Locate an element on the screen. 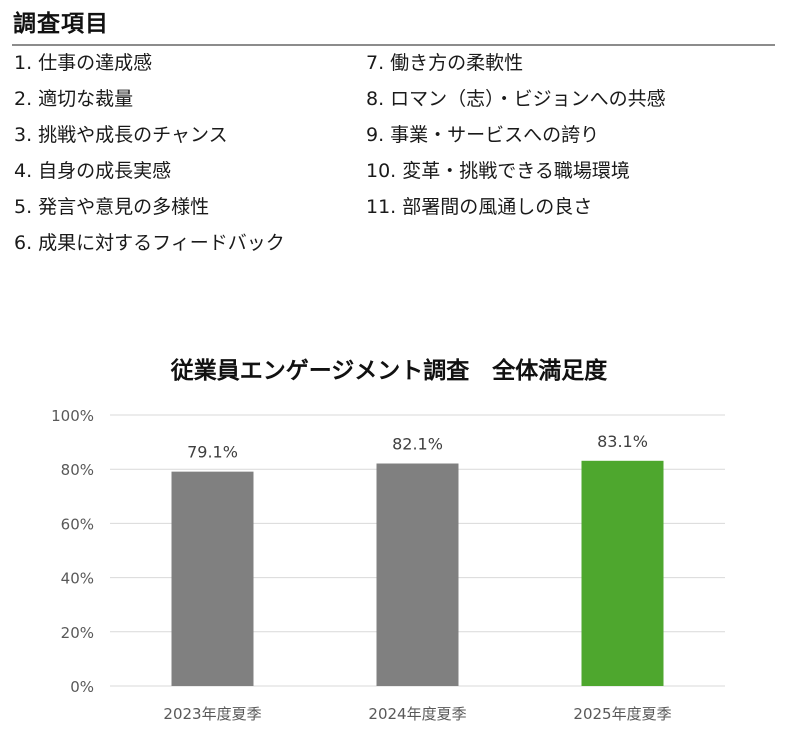  x-tick-label: 2024年度夏季 is located at coordinates (417, 714).